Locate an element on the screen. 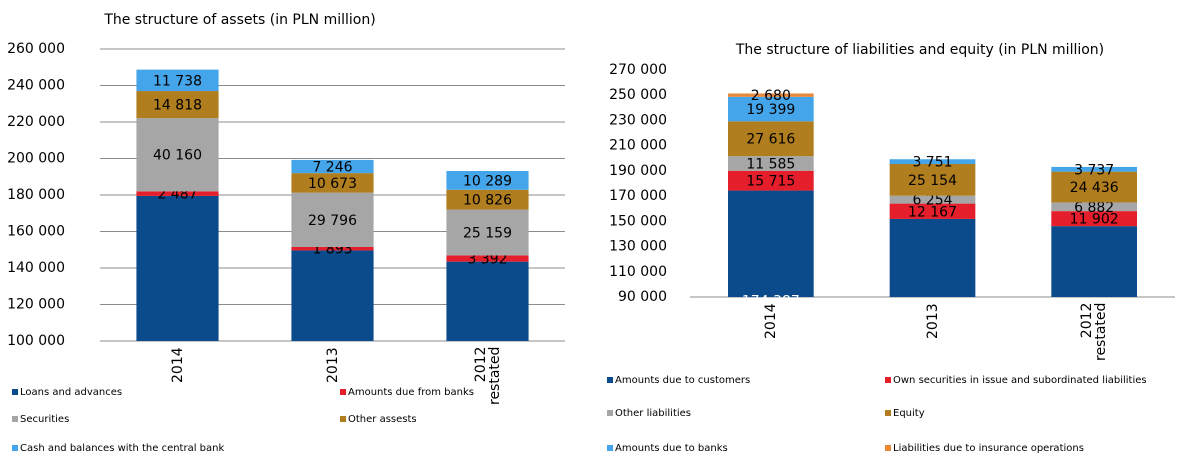  value-label: 143 483 is located at coordinates (488, 394).